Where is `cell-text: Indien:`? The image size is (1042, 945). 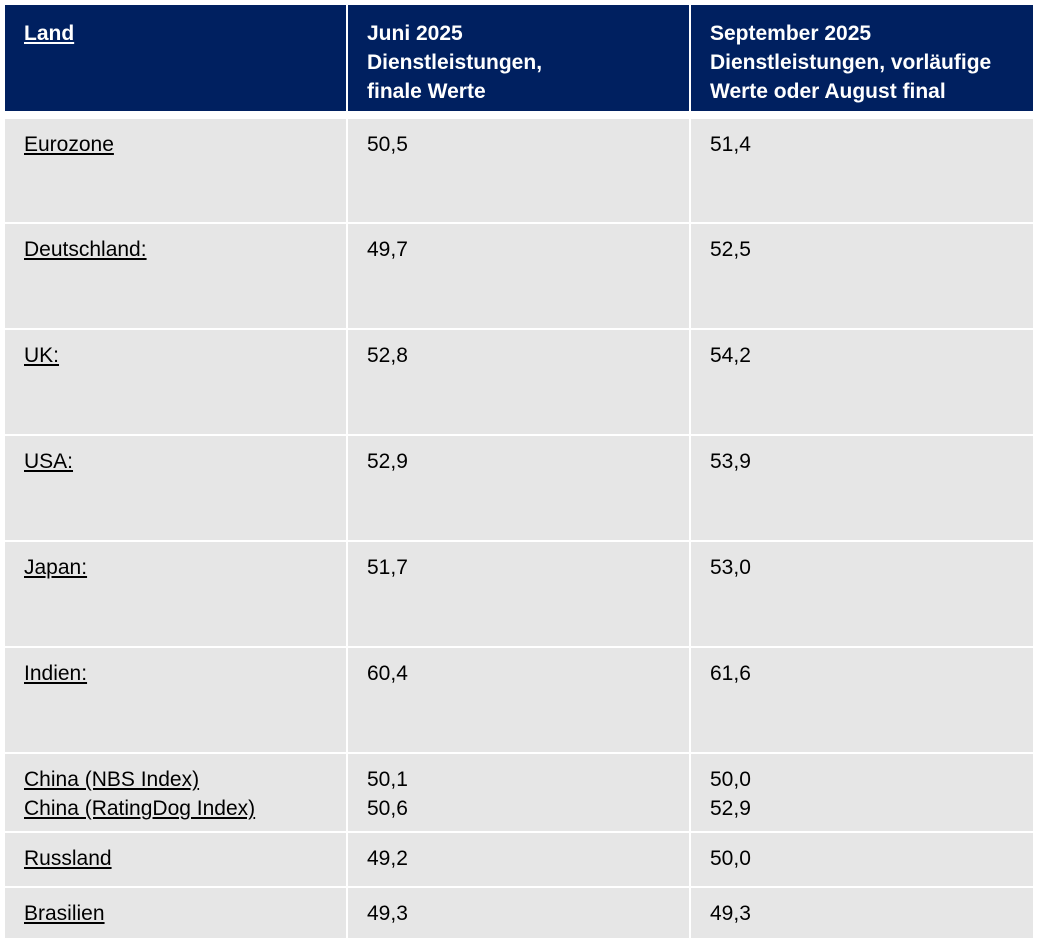
cell-text: Indien: is located at coordinates (56, 673).